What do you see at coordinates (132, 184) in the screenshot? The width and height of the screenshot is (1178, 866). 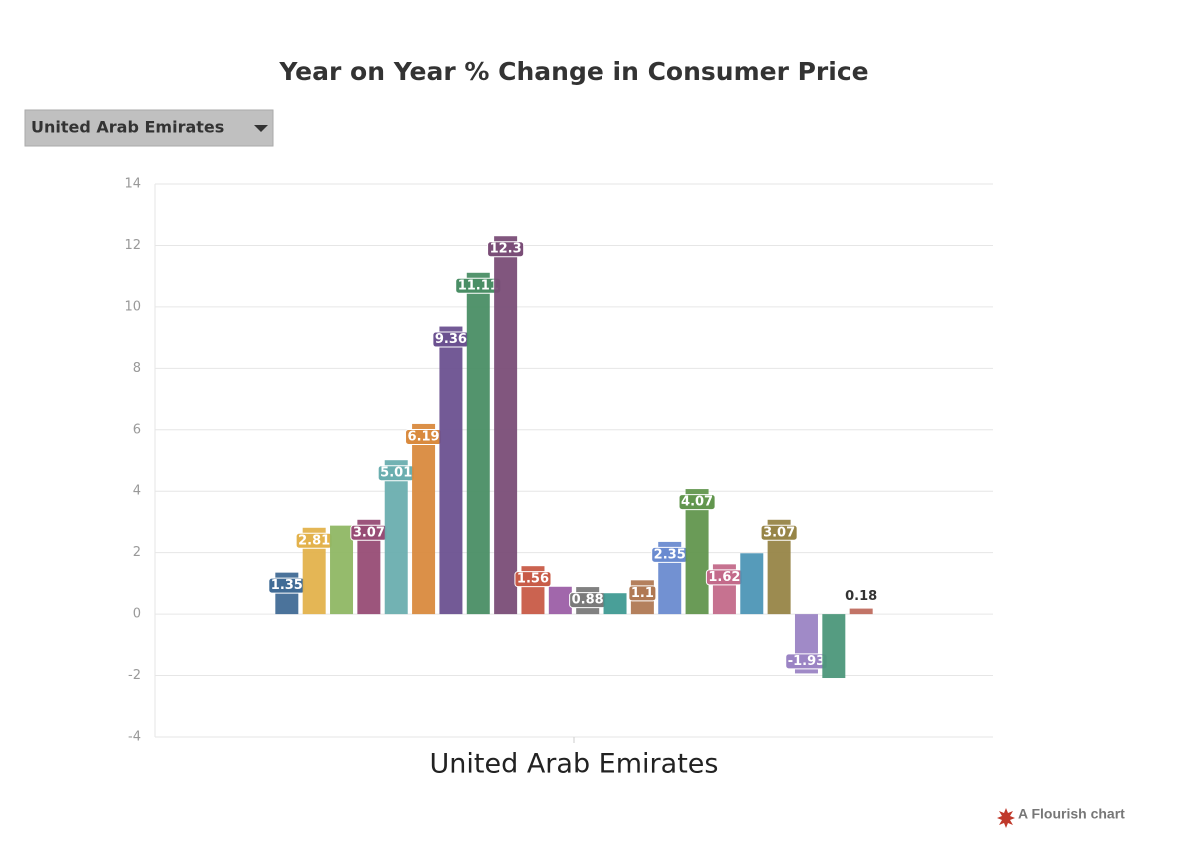 I see `y-tick-label: 14` at bounding box center [132, 184].